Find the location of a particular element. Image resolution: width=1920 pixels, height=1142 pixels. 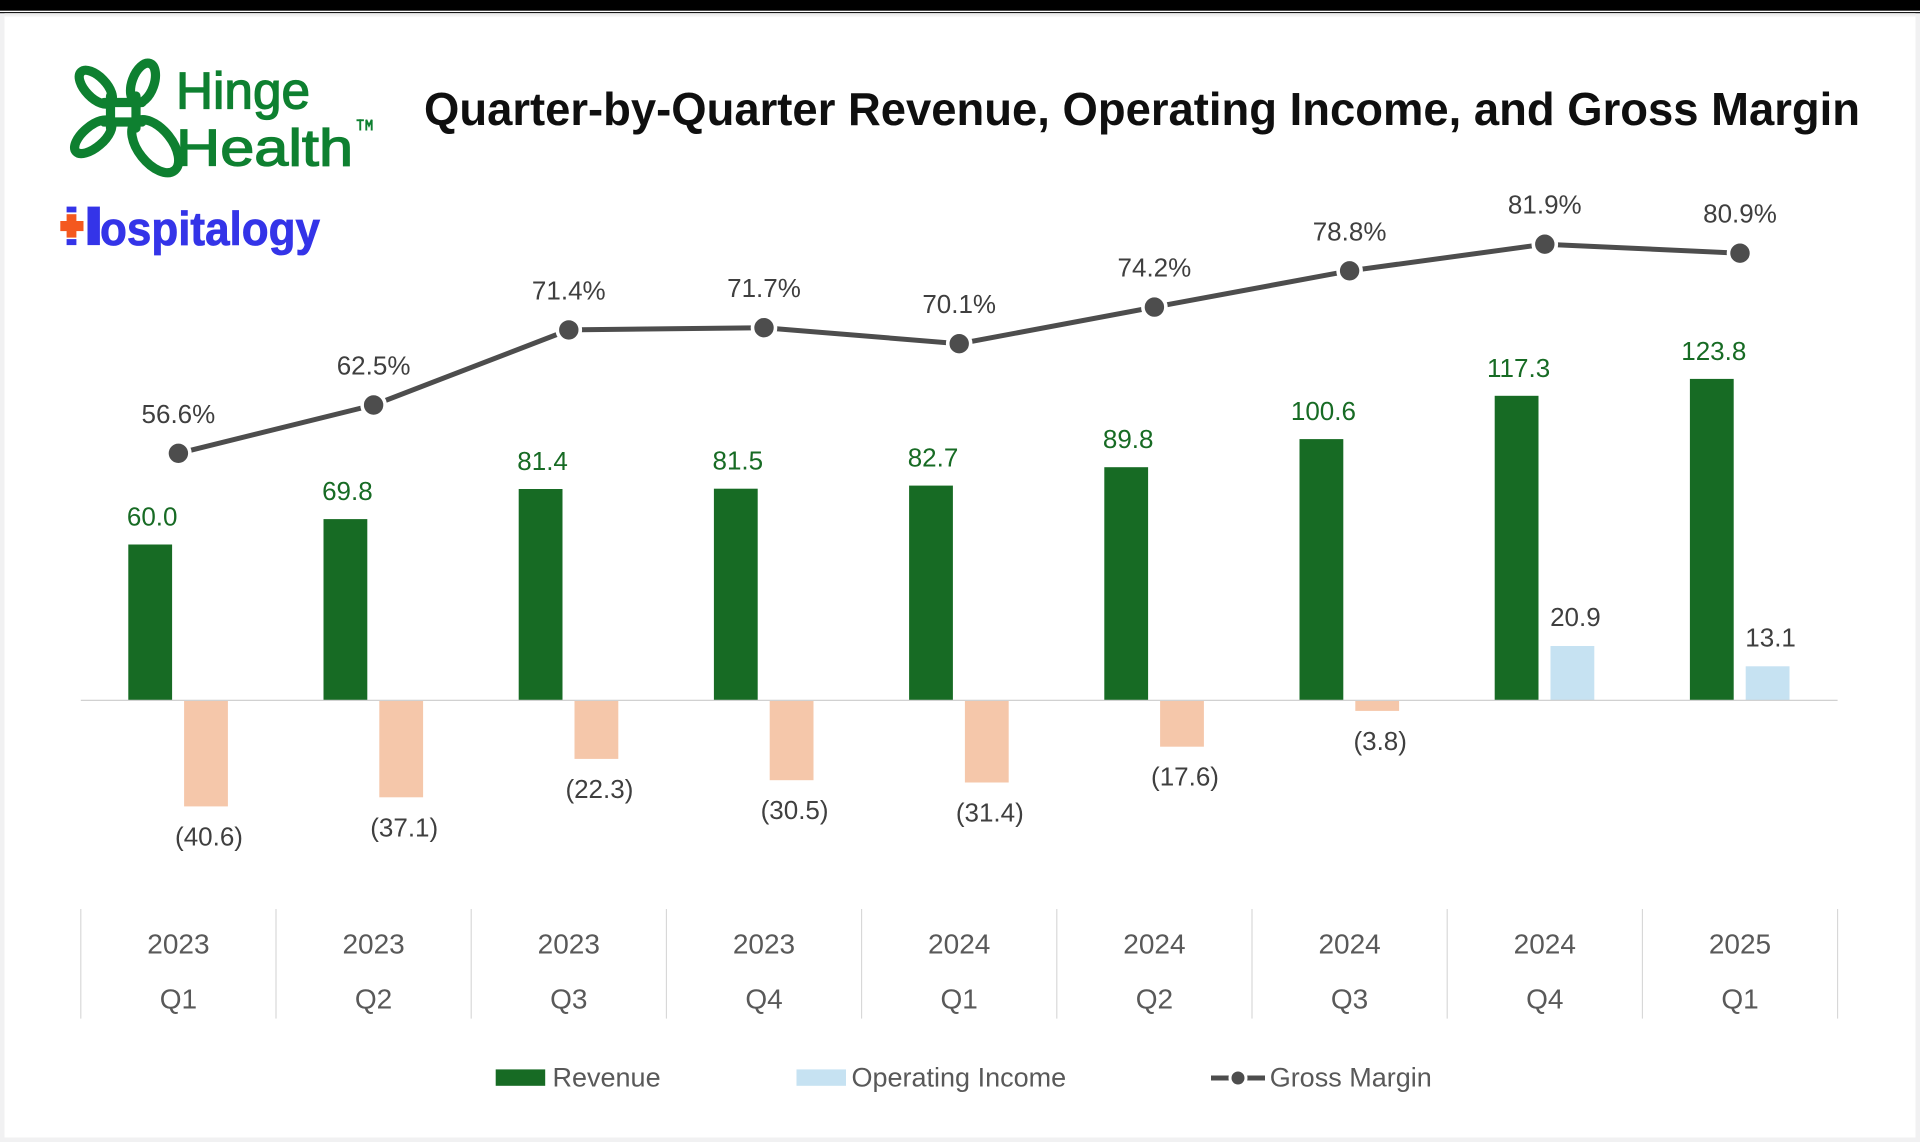

svg-text: (40.6) is located at coordinates (209, 836).